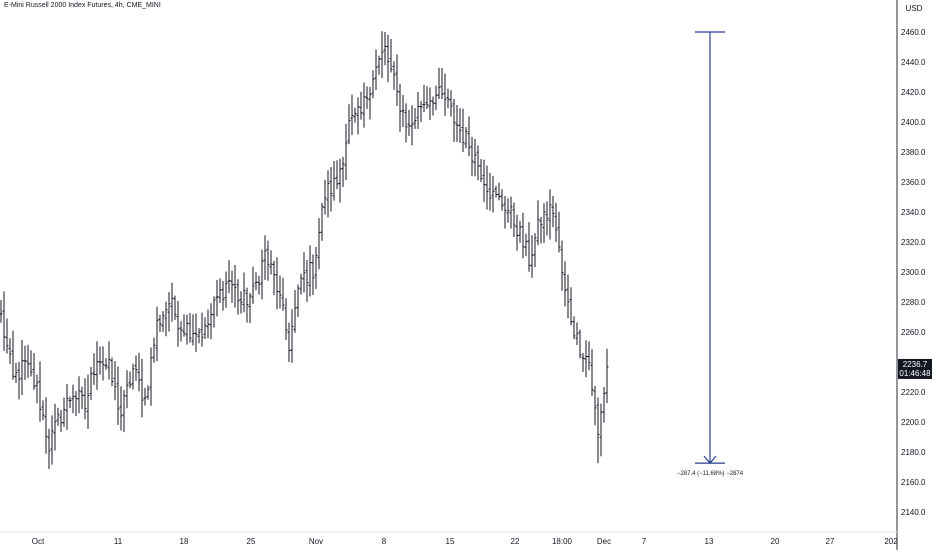 Image resolution: width=932 pixels, height=550 pixels. I want to click on price-tick-label: 2460.0, so click(913, 32).